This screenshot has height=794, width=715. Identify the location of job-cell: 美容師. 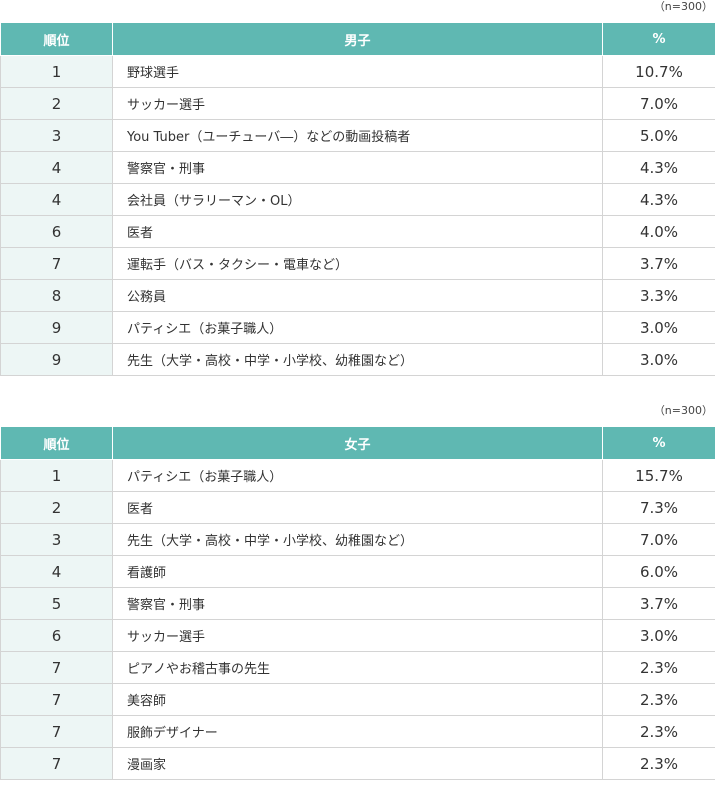
(357, 699).